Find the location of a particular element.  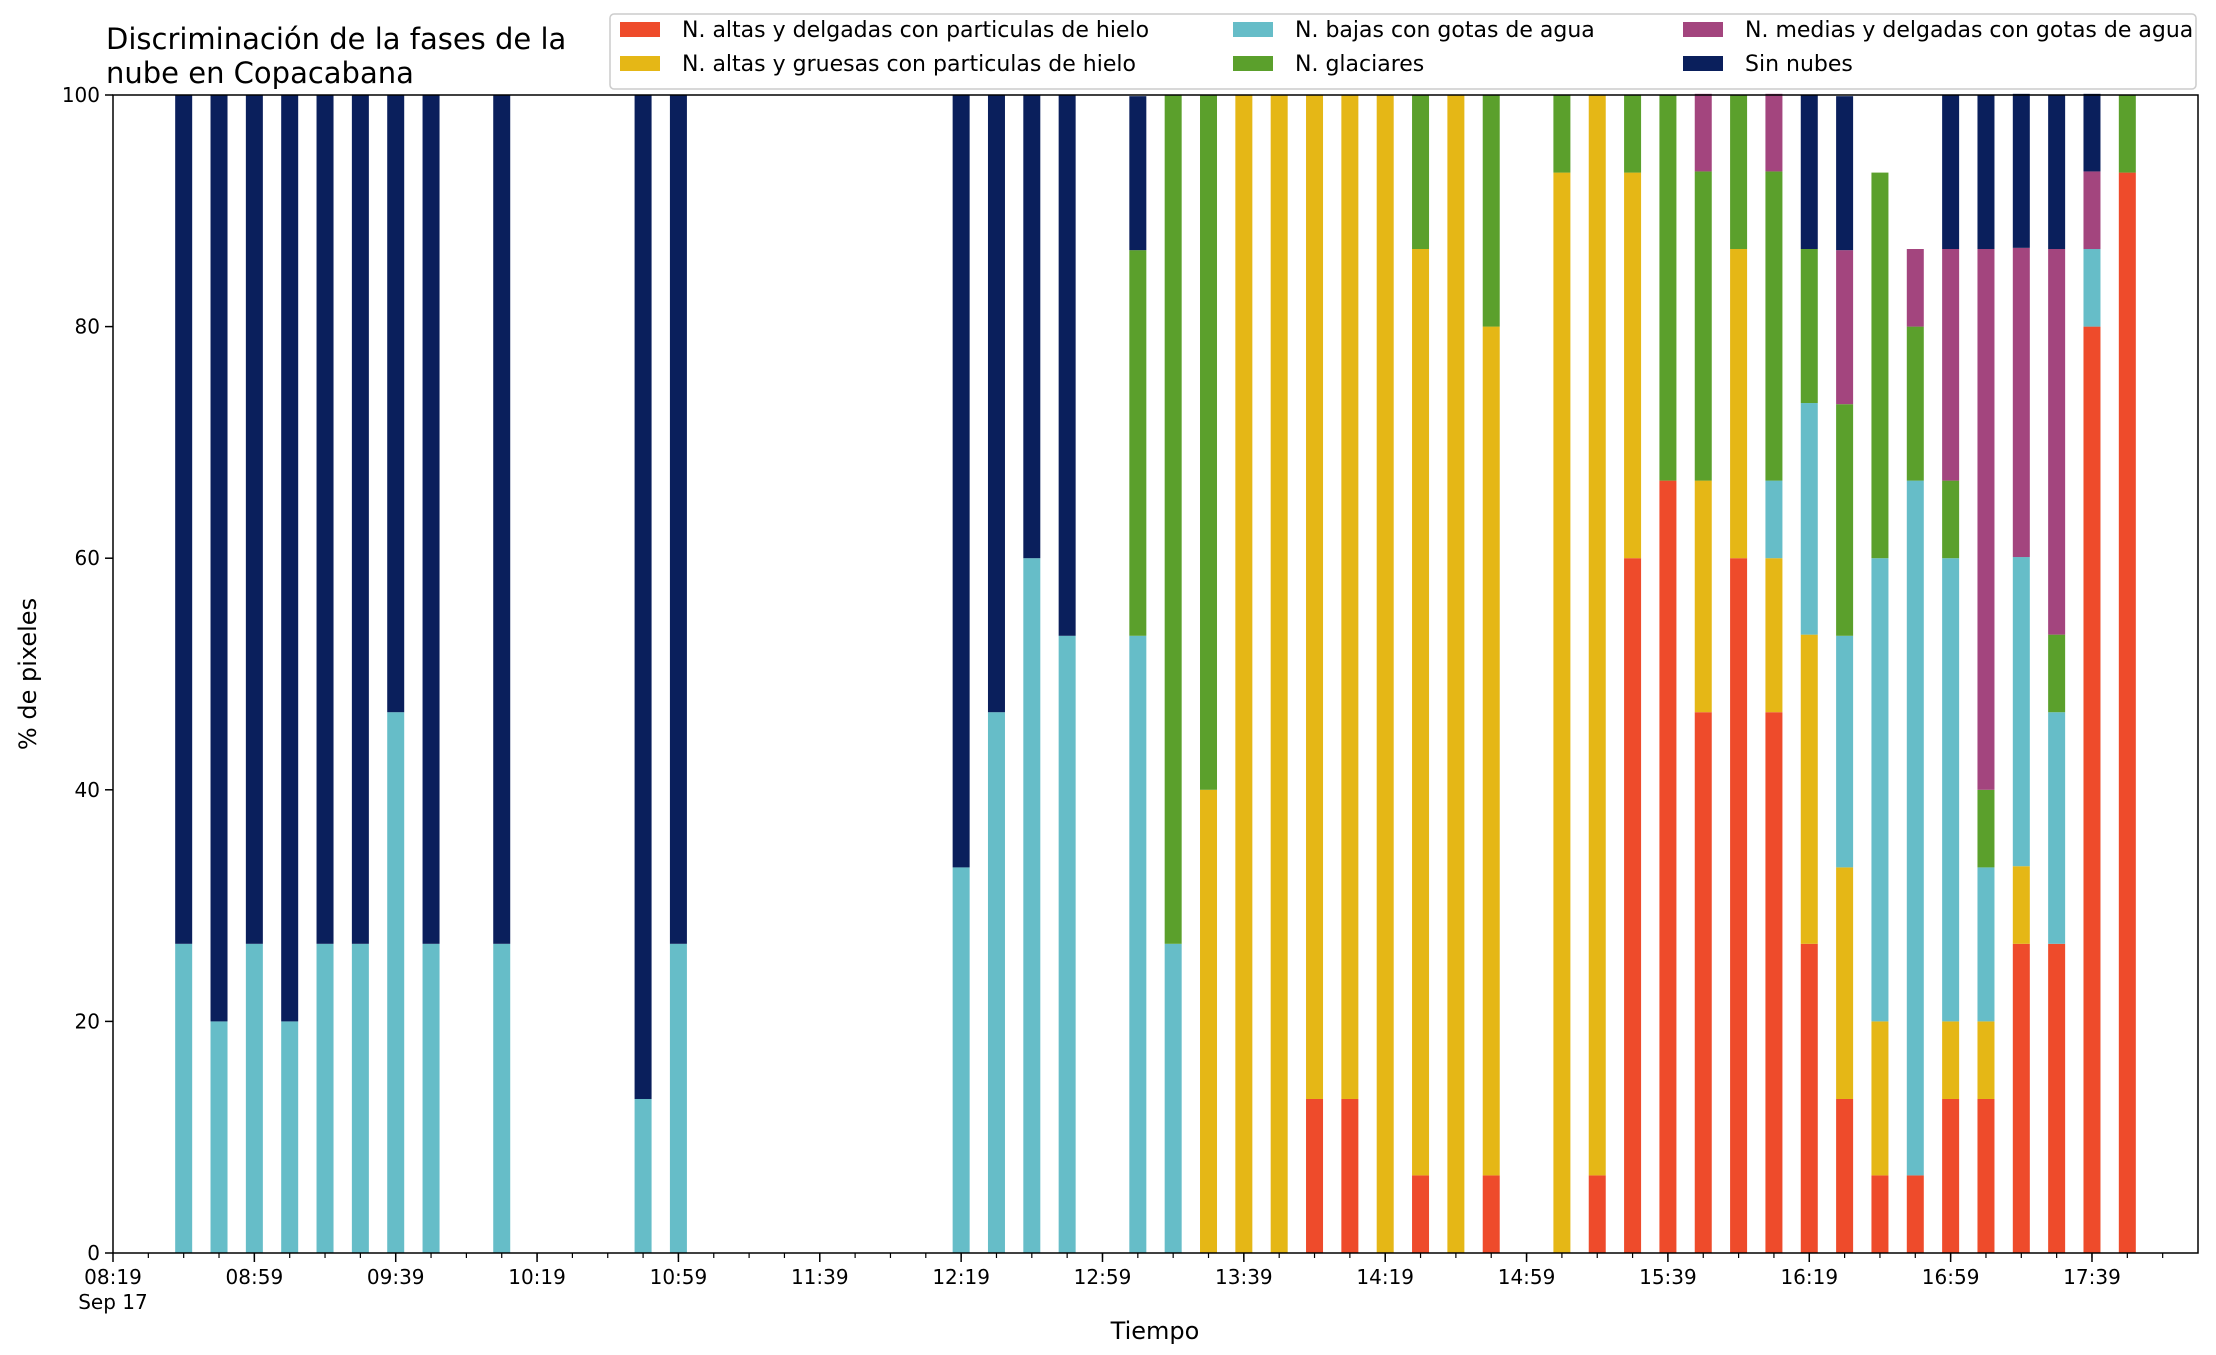

legend-label: N. glaciares is located at coordinates (1359, 64).